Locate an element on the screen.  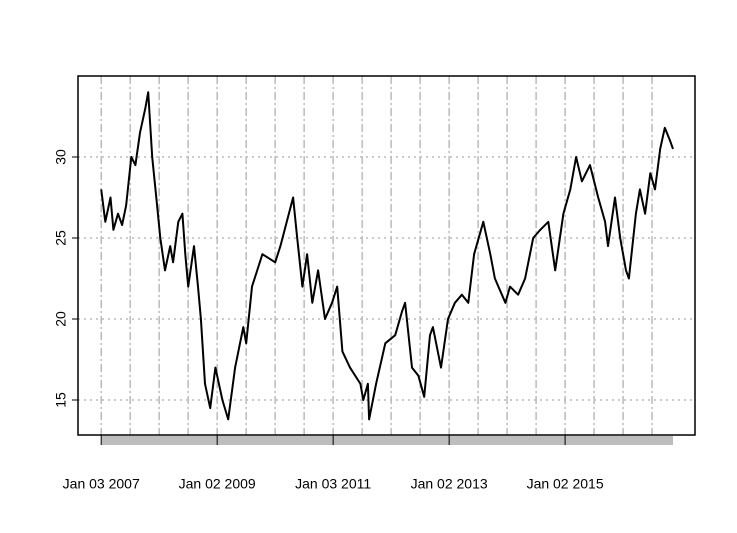
x-tick-label: Jan 03 2011 is located at coordinates (333, 484).